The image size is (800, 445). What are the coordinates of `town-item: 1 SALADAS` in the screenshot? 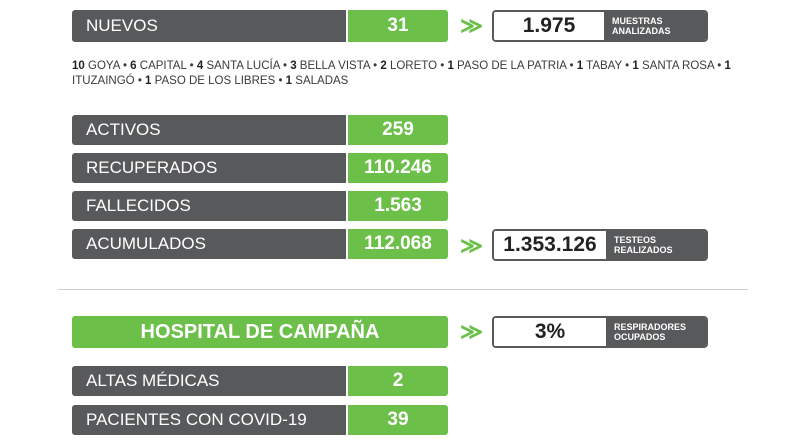 It's located at (317, 81).